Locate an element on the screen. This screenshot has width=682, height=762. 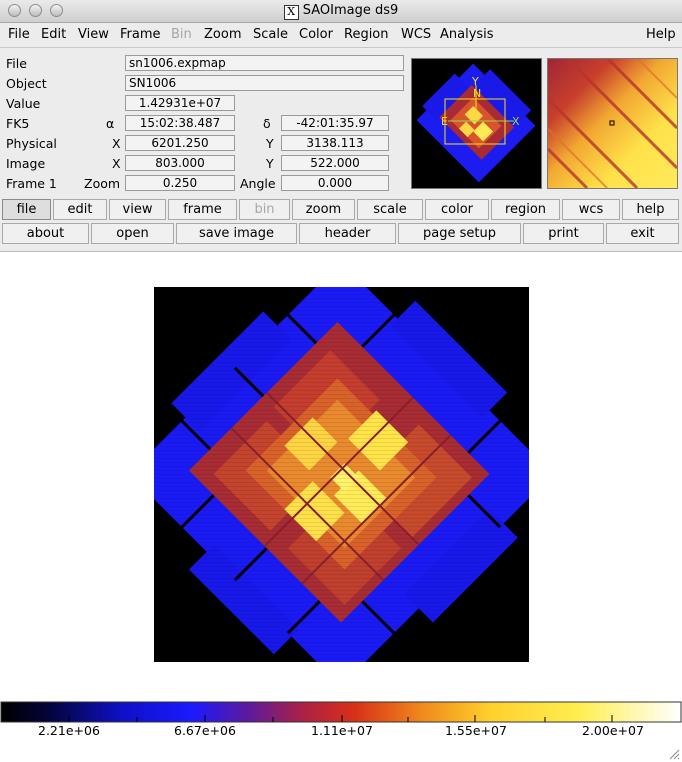
colorbar-tick-label: 2.21e+06 is located at coordinates (69, 730).